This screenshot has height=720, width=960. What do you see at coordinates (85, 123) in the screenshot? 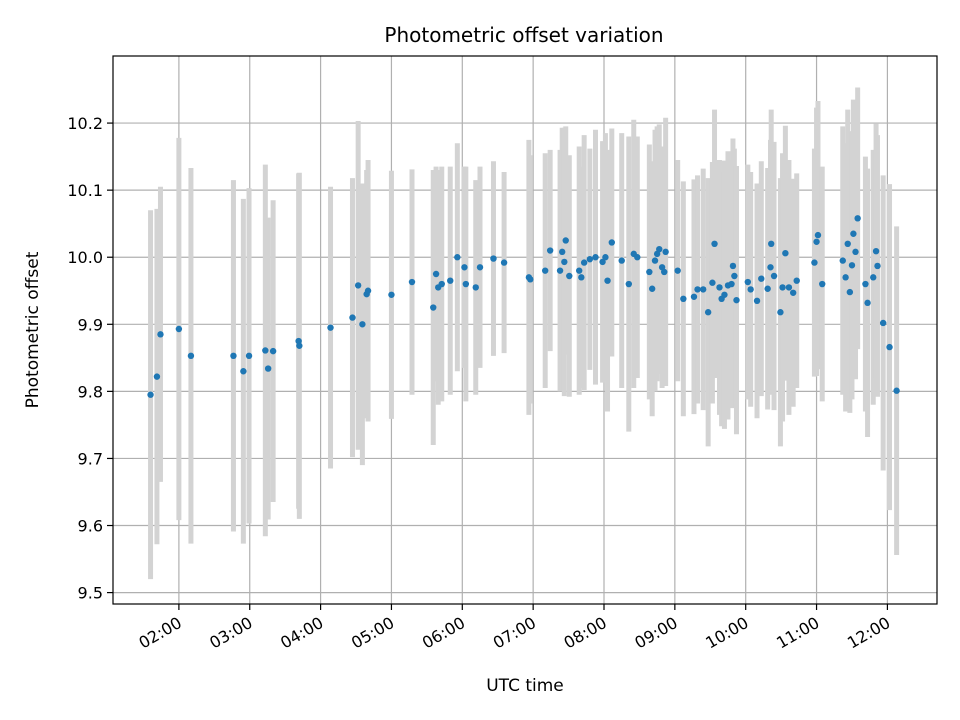
I see `y-tick-label: 10.2` at bounding box center [85, 123].